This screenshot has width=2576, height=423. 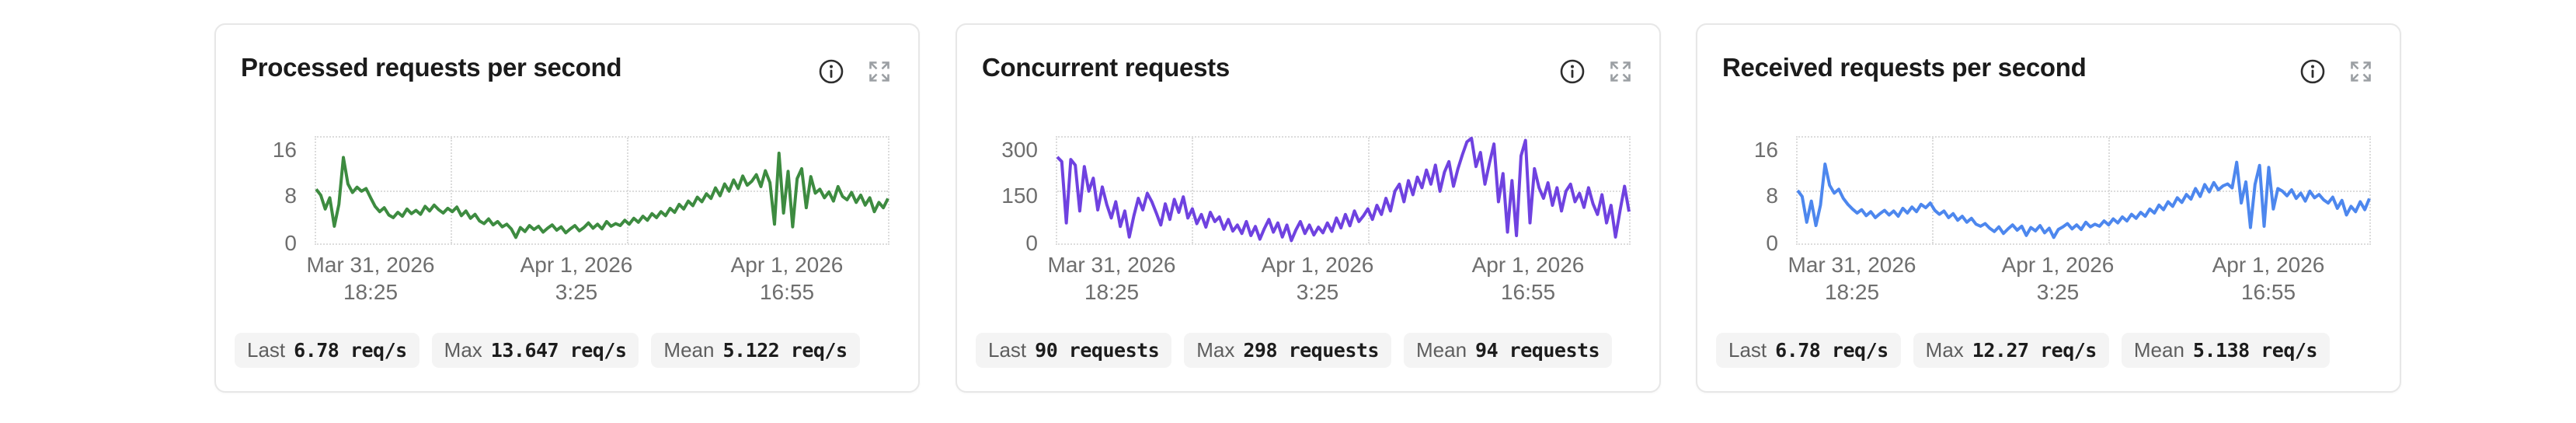 What do you see at coordinates (535, 351) in the screenshot?
I see `stat-badge-max: Max 13.647 req/s` at bounding box center [535, 351].